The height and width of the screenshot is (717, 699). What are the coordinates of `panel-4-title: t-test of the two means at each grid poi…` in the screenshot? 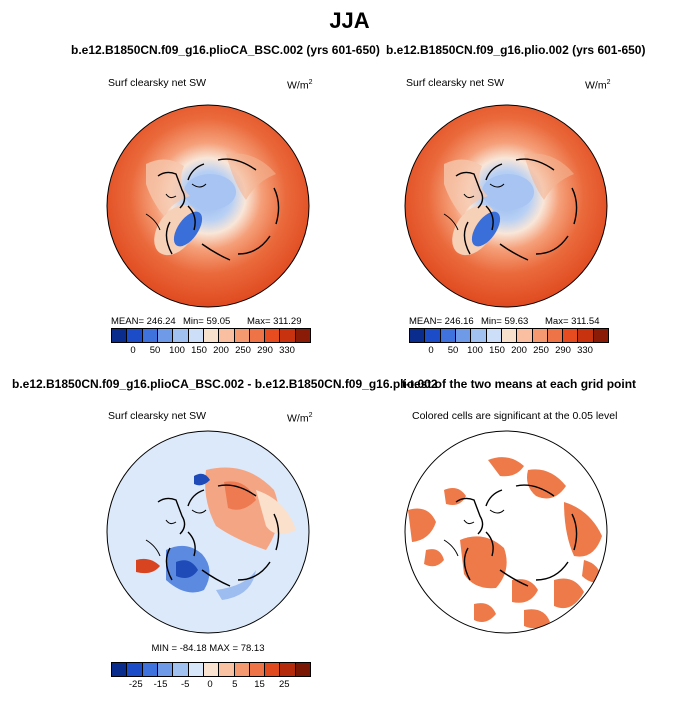 It's located at (519, 384).